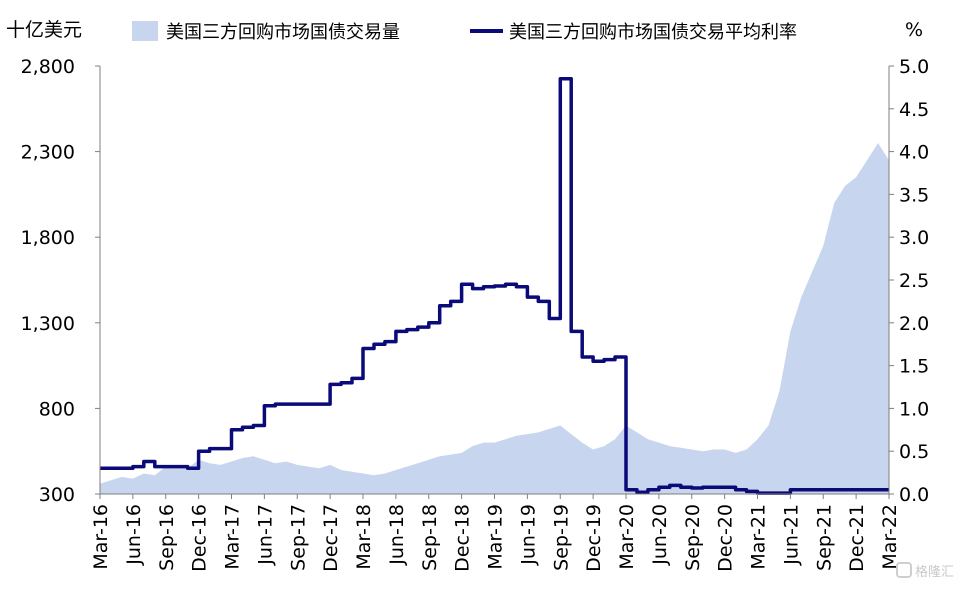 The height and width of the screenshot is (589, 969). Describe the element at coordinates (914, 30) in the screenshot. I see `right-axis-unit: %` at that location.